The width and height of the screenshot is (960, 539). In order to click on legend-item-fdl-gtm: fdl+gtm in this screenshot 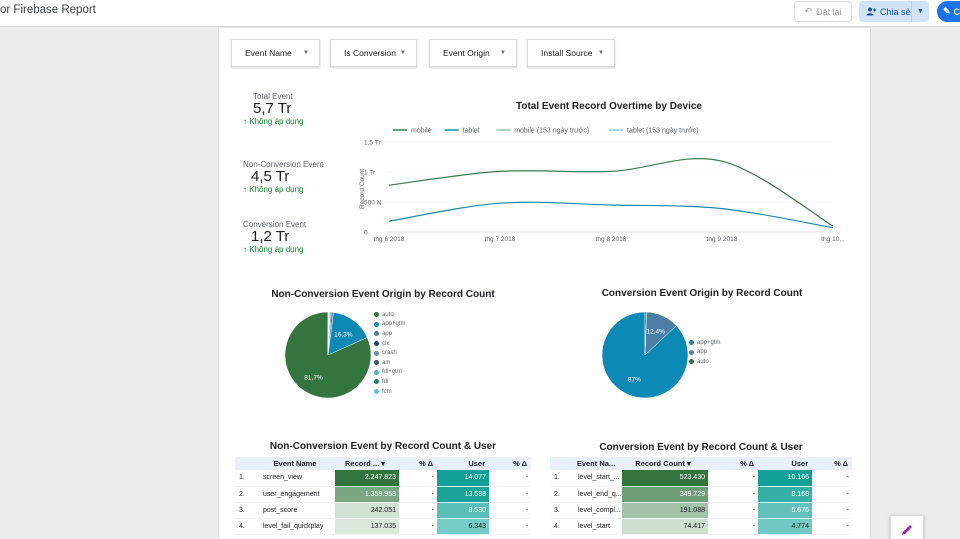, I will do `click(390, 373)`.